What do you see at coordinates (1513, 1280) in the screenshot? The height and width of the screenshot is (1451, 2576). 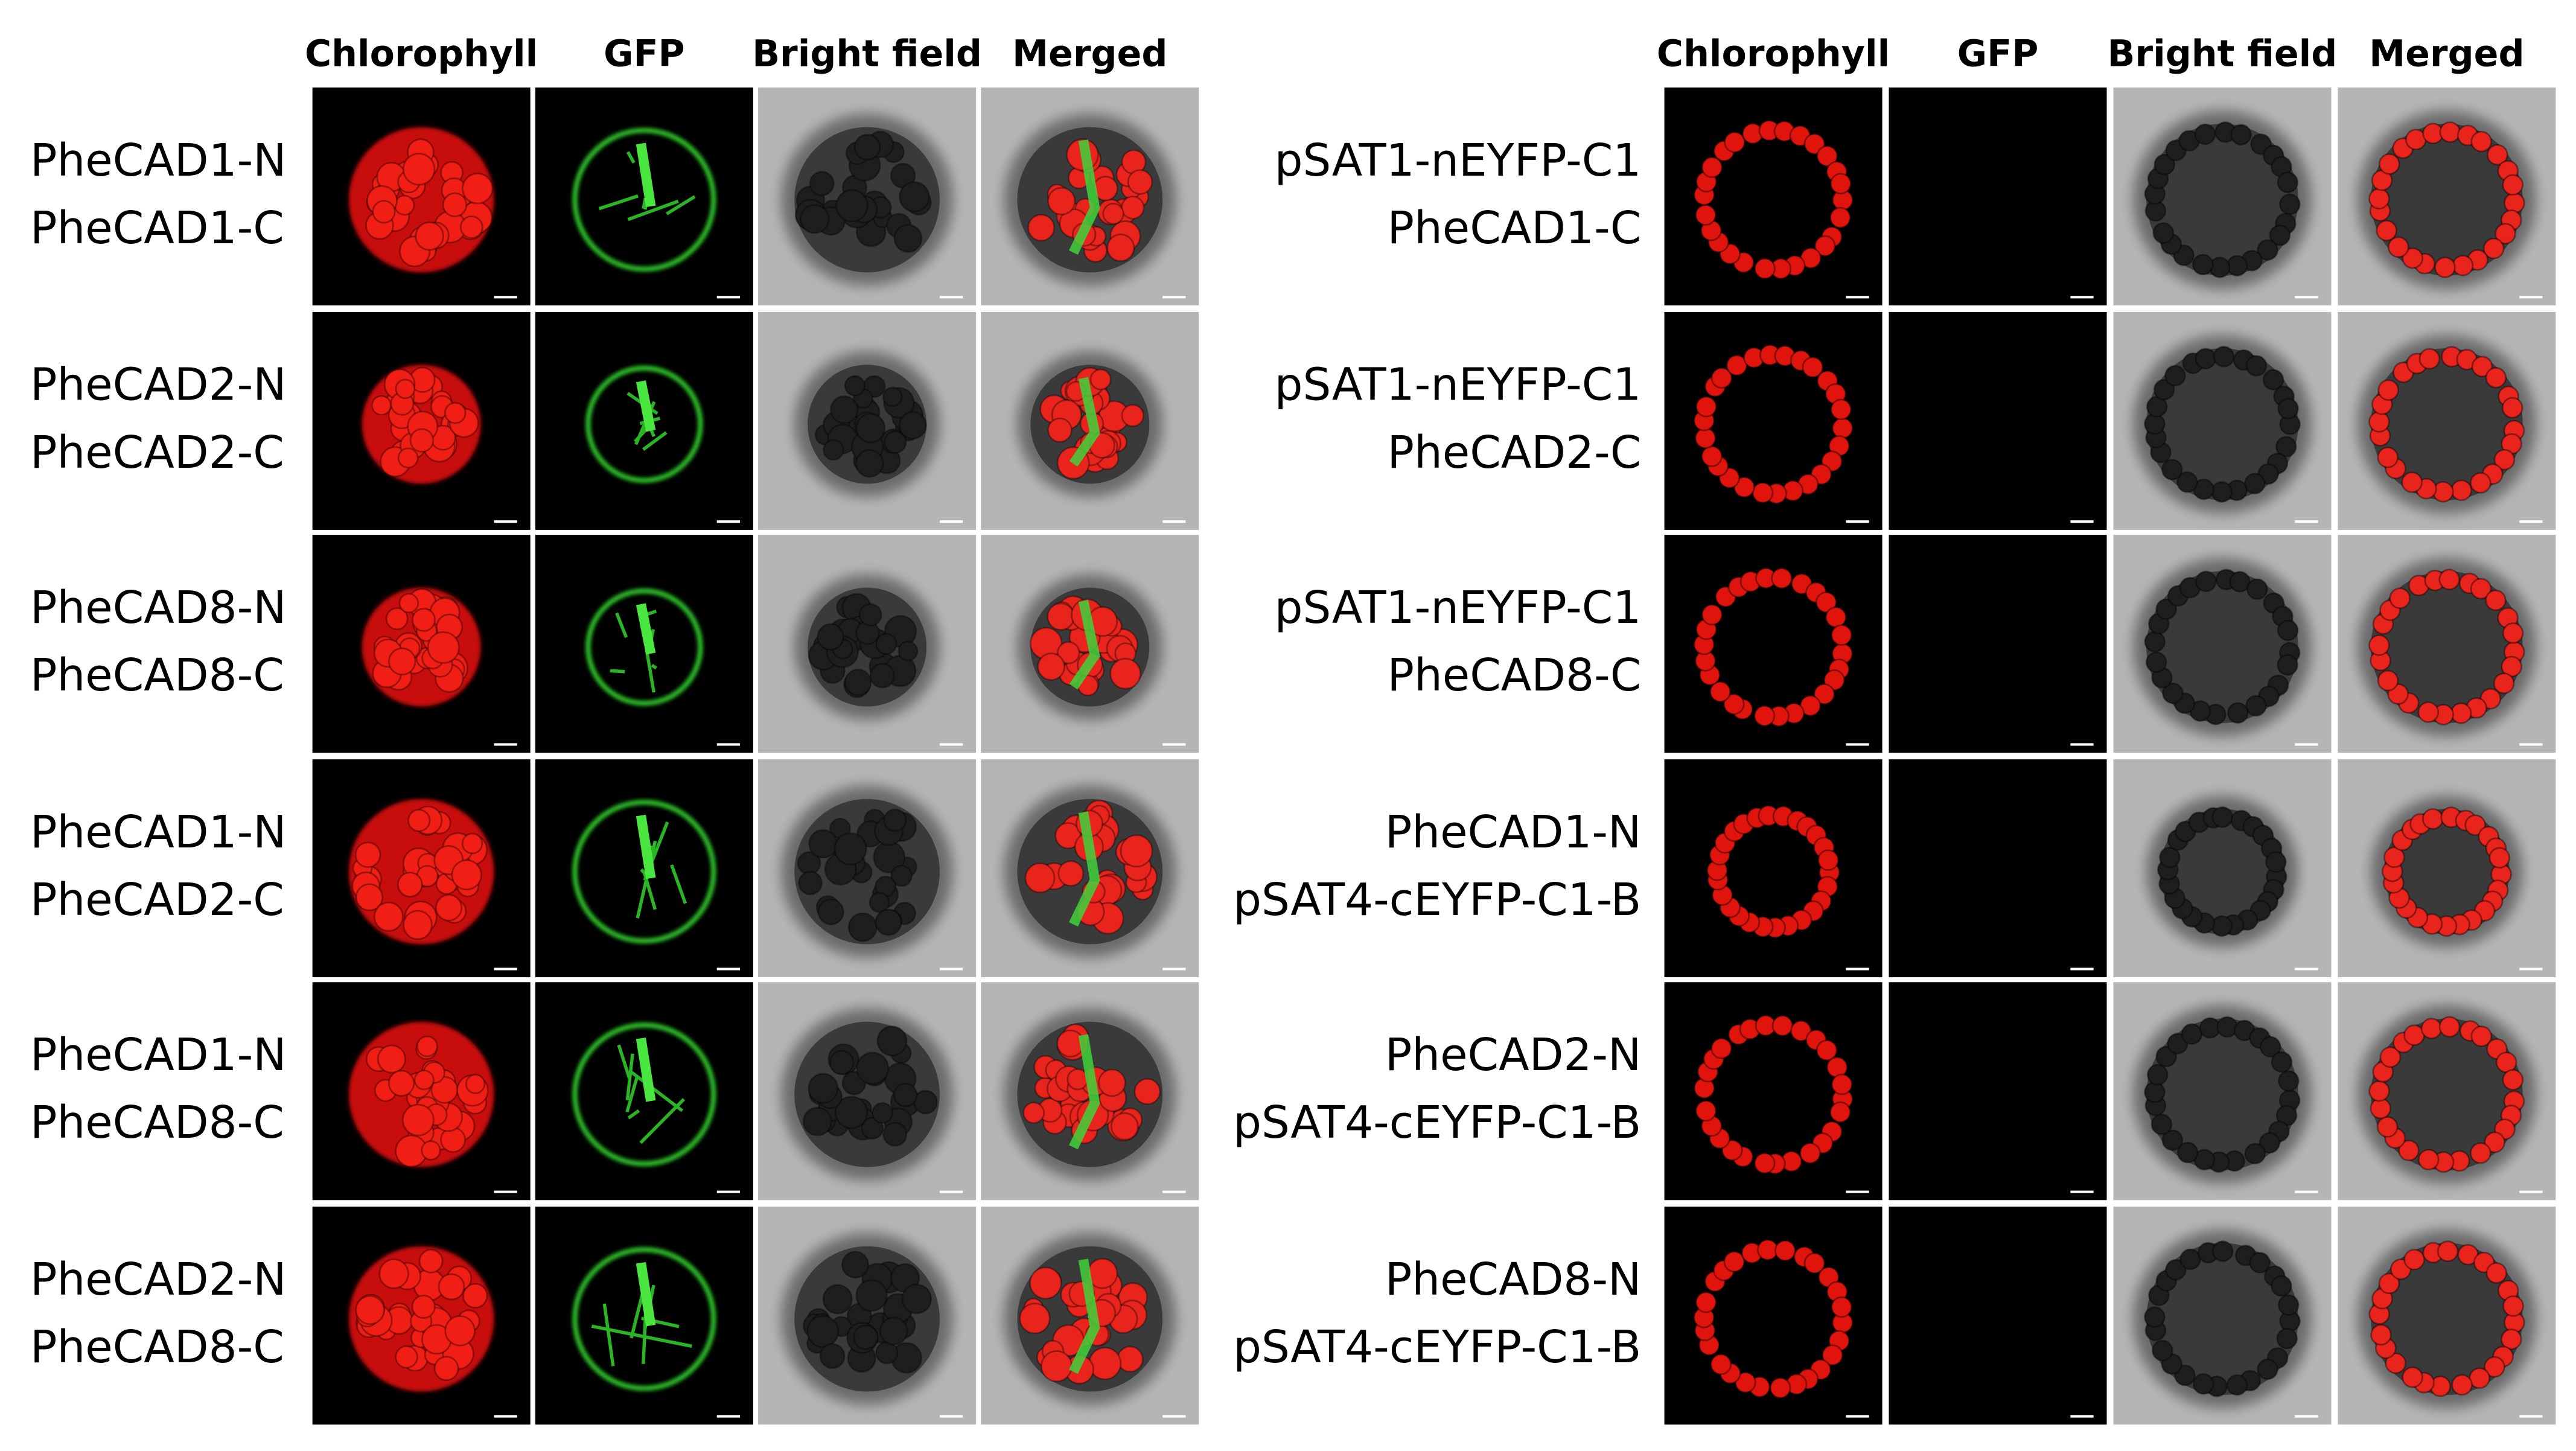 I see `row-label: PheCAD8-N` at bounding box center [1513, 1280].